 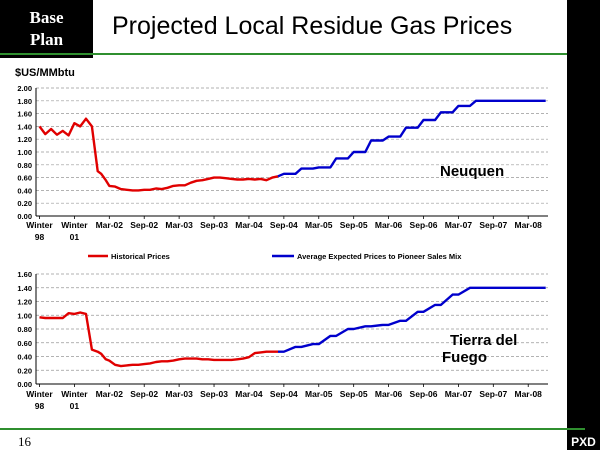 What do you see at coordinates (24, 88) in the screenshot?
I see `y-tick-label: 2.00` at bounding box center [24, 88].